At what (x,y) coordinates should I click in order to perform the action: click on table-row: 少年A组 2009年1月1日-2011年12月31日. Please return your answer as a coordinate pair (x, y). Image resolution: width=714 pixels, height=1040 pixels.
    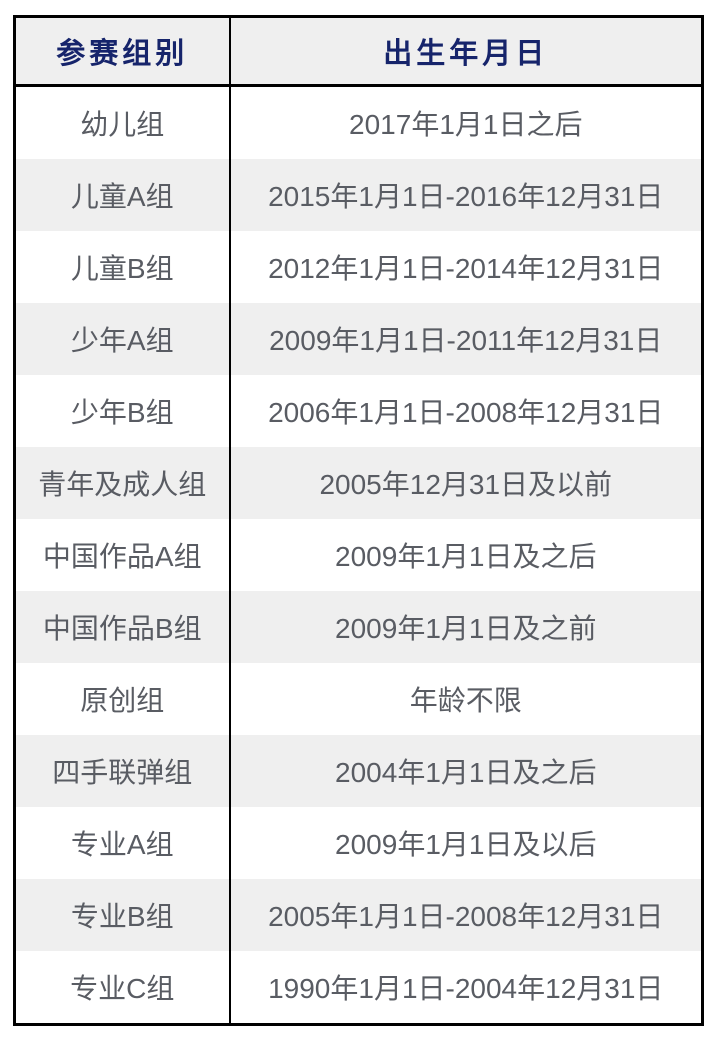
    Looking at the image, I should click on (358, 339).